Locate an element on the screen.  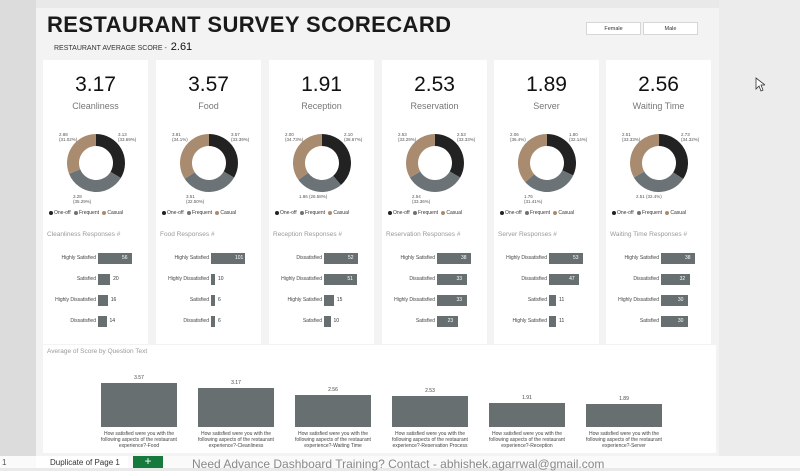
response-bar-row: Highly Dissatisfied 51 is located at coordinates (321, 280).